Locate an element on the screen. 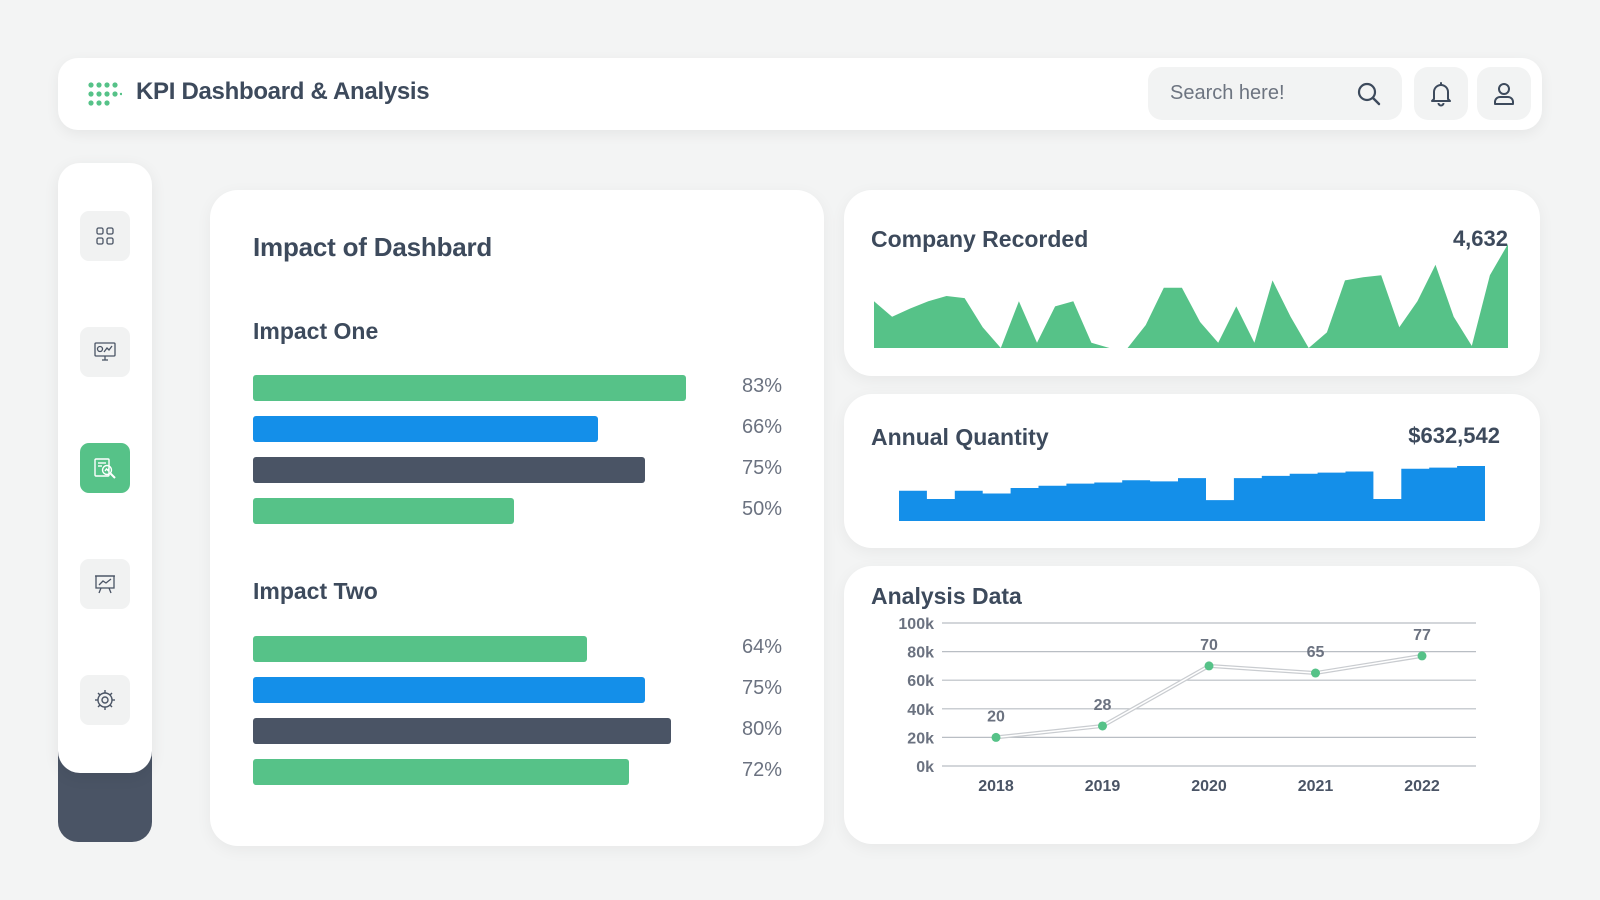  presentation-chart-icon is located at coordinates (105, 584).